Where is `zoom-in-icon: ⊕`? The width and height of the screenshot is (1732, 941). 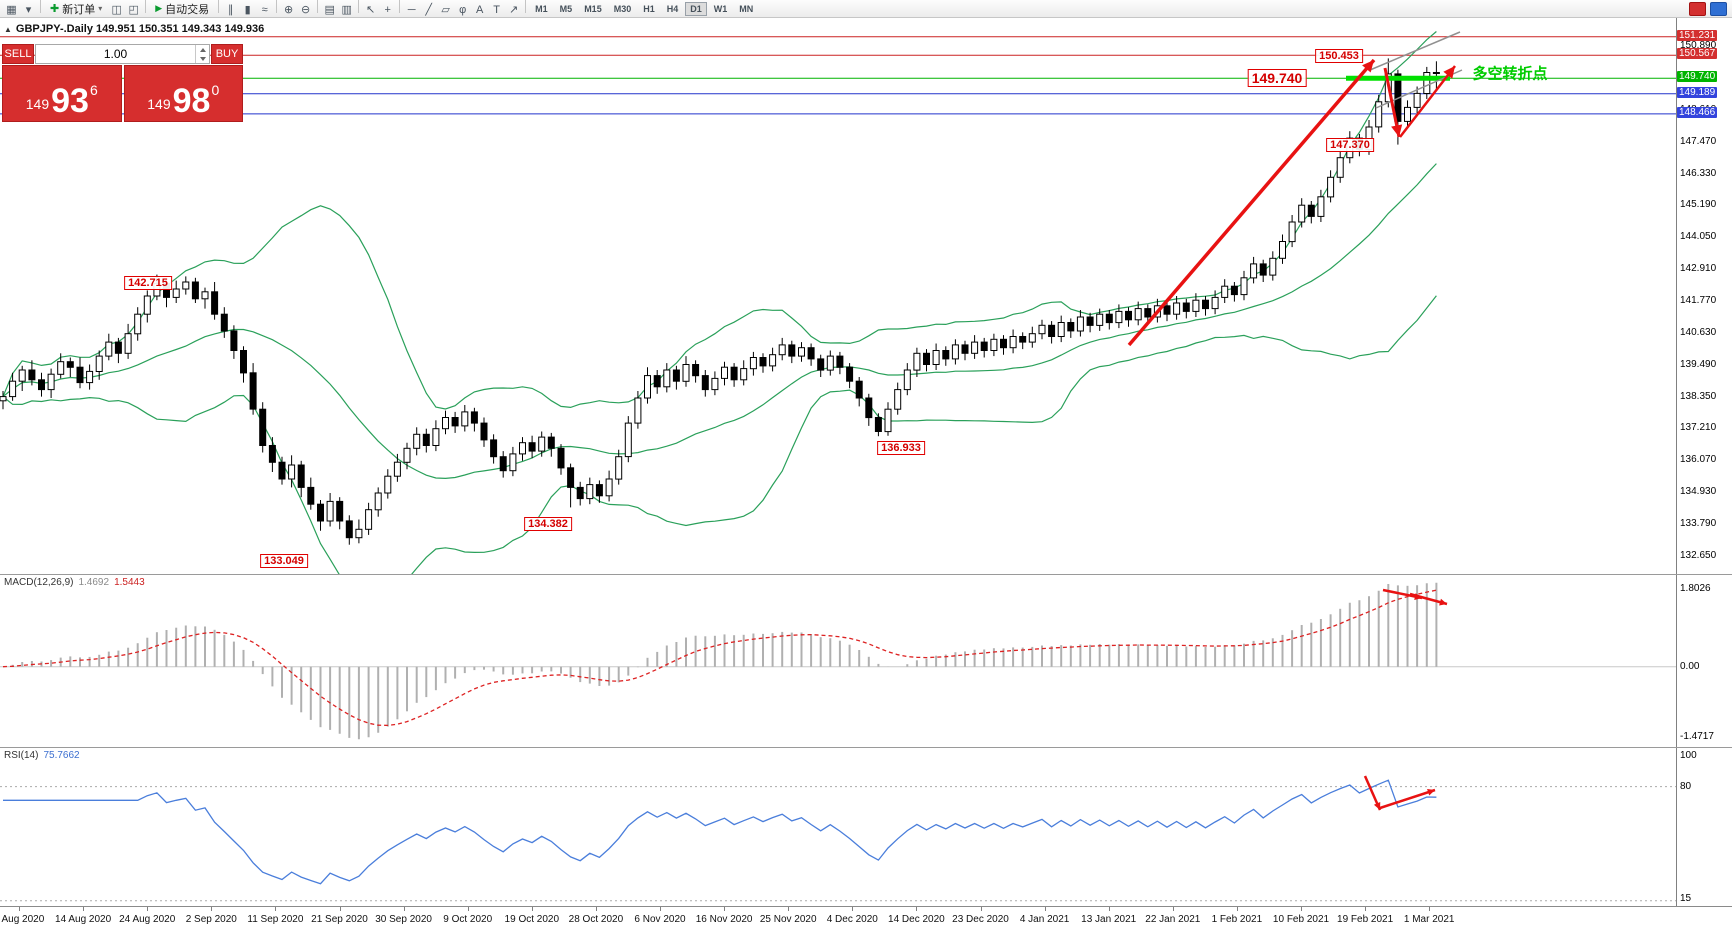 zoom-in-icon: ⊕ is located at coordinates (289, 9).